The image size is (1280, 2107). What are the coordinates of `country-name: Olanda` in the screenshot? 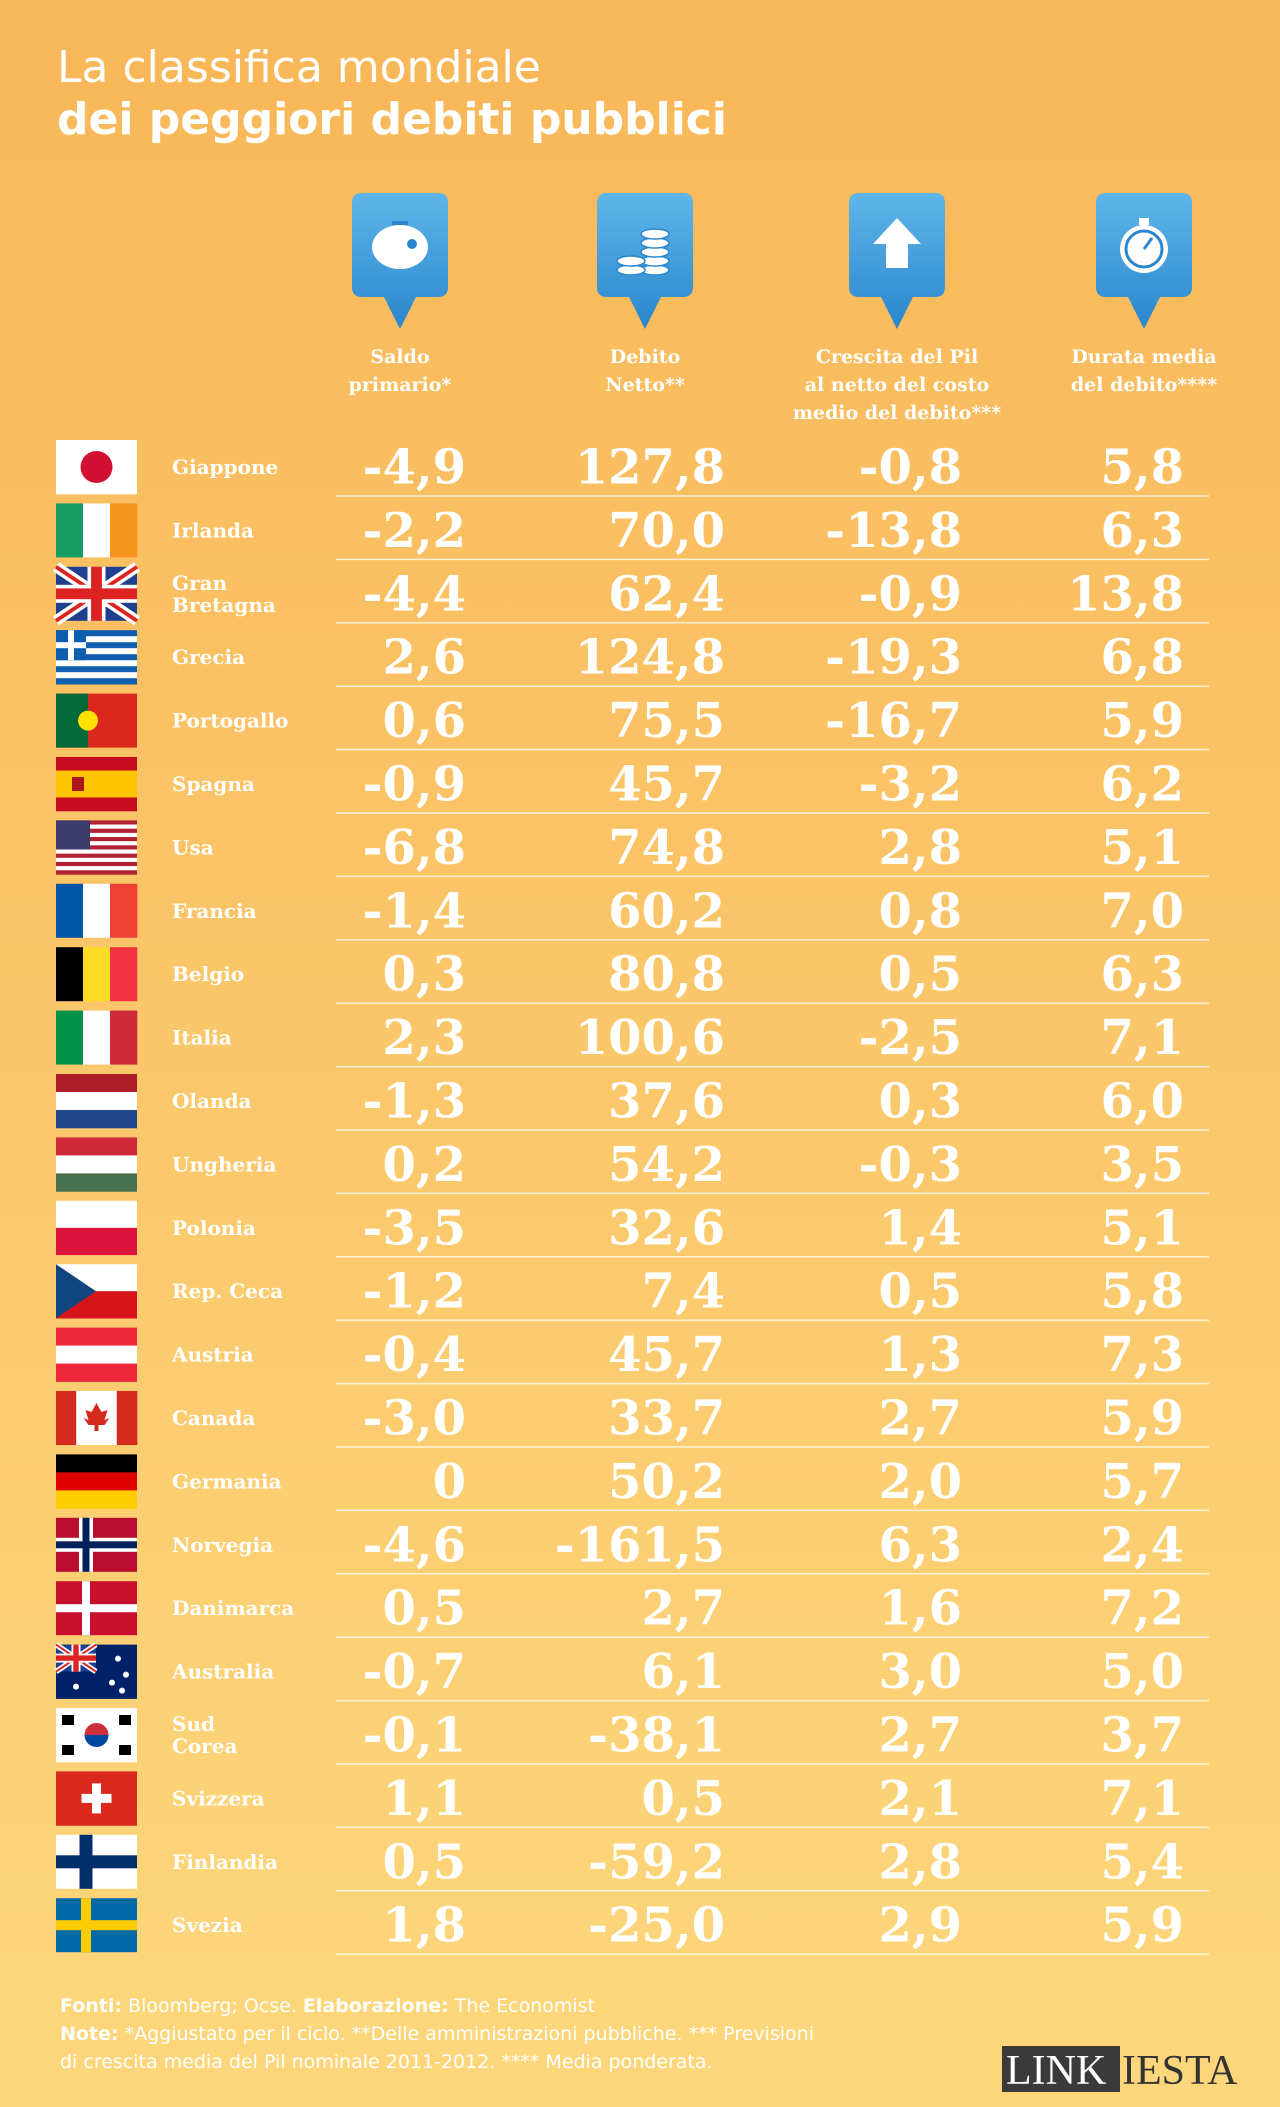 It's located at (212, 1101).